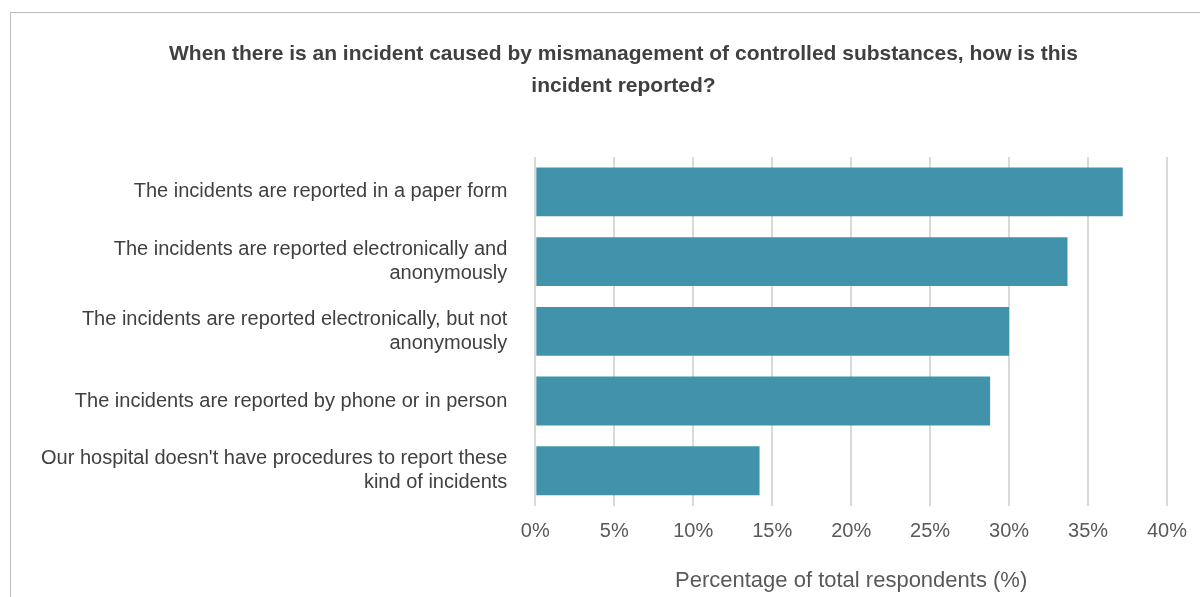  What do you see at coordinates (772, 530) in the screenshot?
I see `x-tick-label: 15%` at bounding box center [772, 530].